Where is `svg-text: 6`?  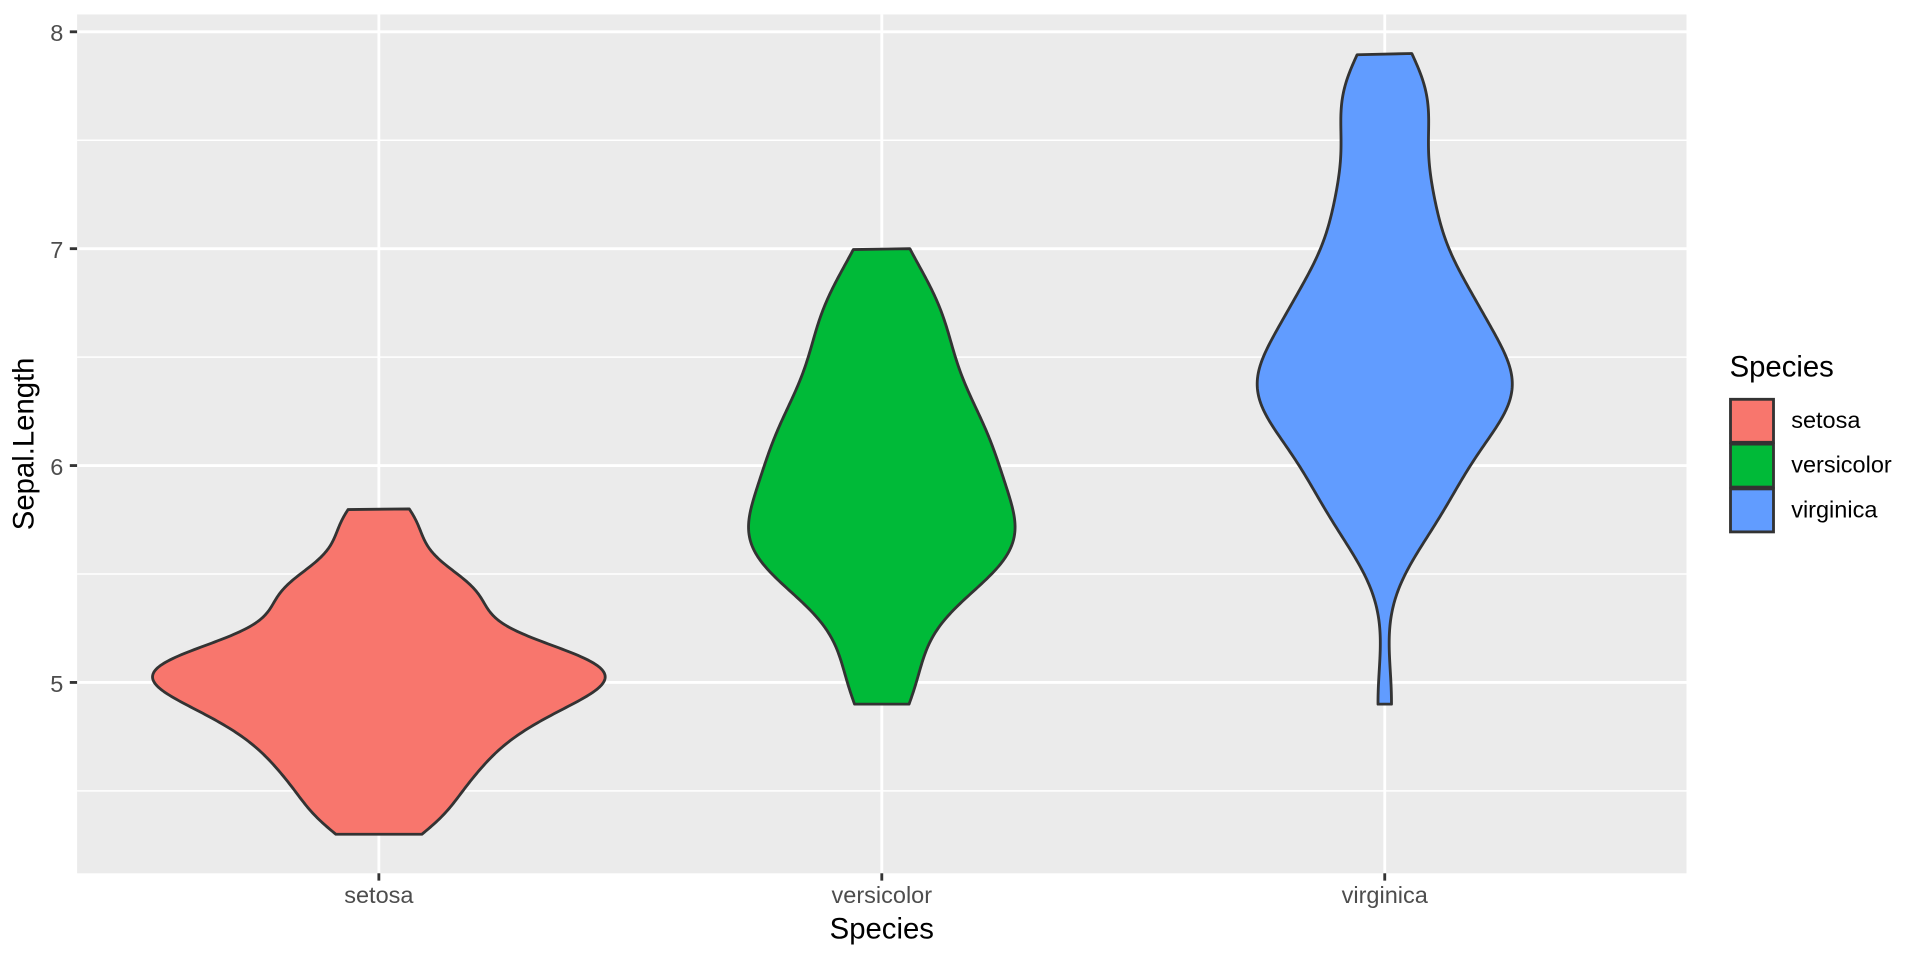
svg-text: 6 is located at coordinates (56, 467).